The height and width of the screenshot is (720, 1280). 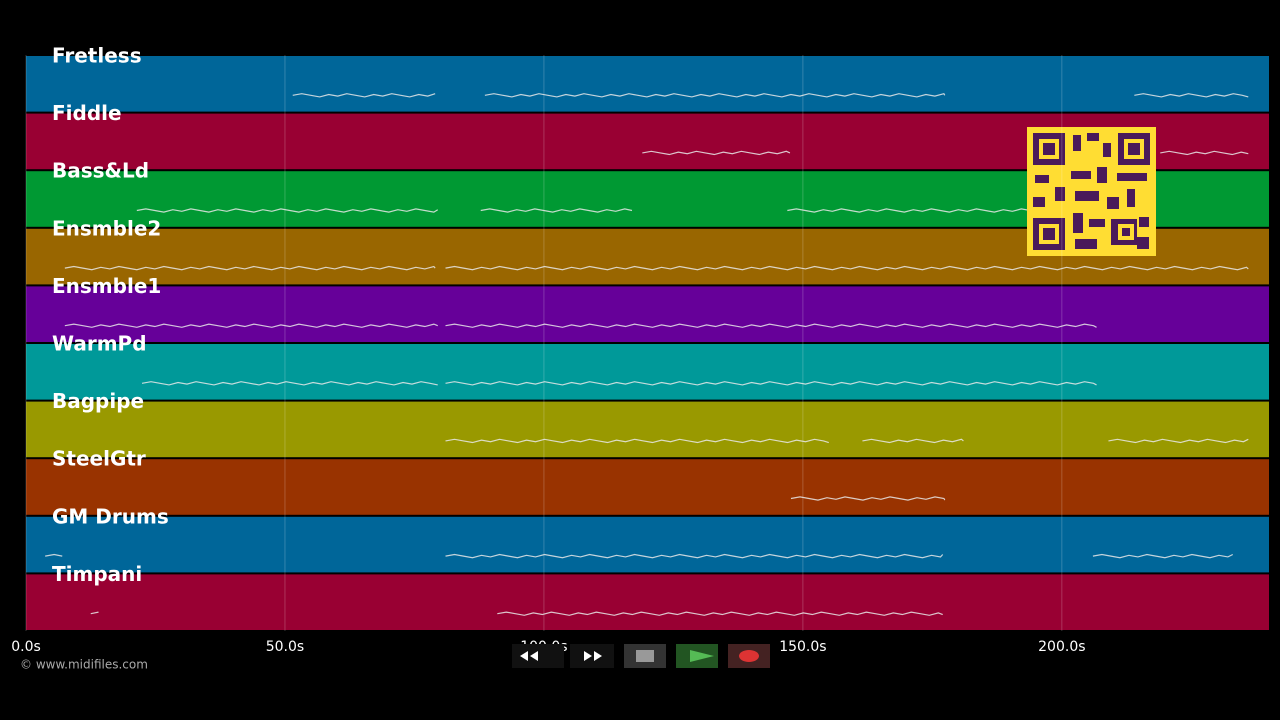 What do you see at coordinates (100, 171) in the screenshot?
I see `track-name: Bass&Ld` at bounding box center [100, 171].